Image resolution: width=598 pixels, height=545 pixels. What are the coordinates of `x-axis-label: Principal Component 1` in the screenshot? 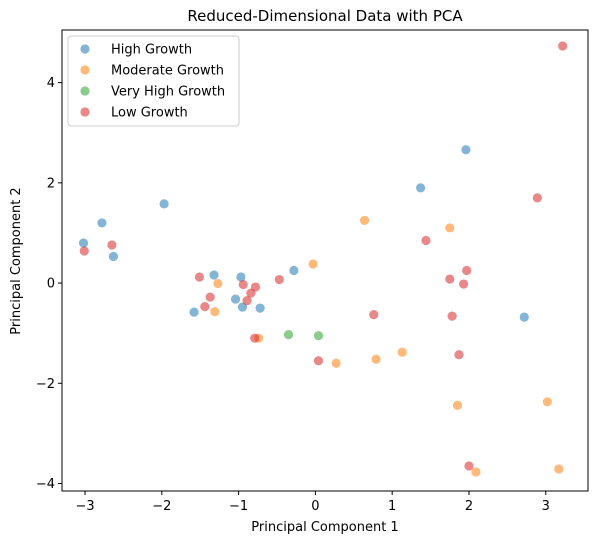 It's located at (324, 527).